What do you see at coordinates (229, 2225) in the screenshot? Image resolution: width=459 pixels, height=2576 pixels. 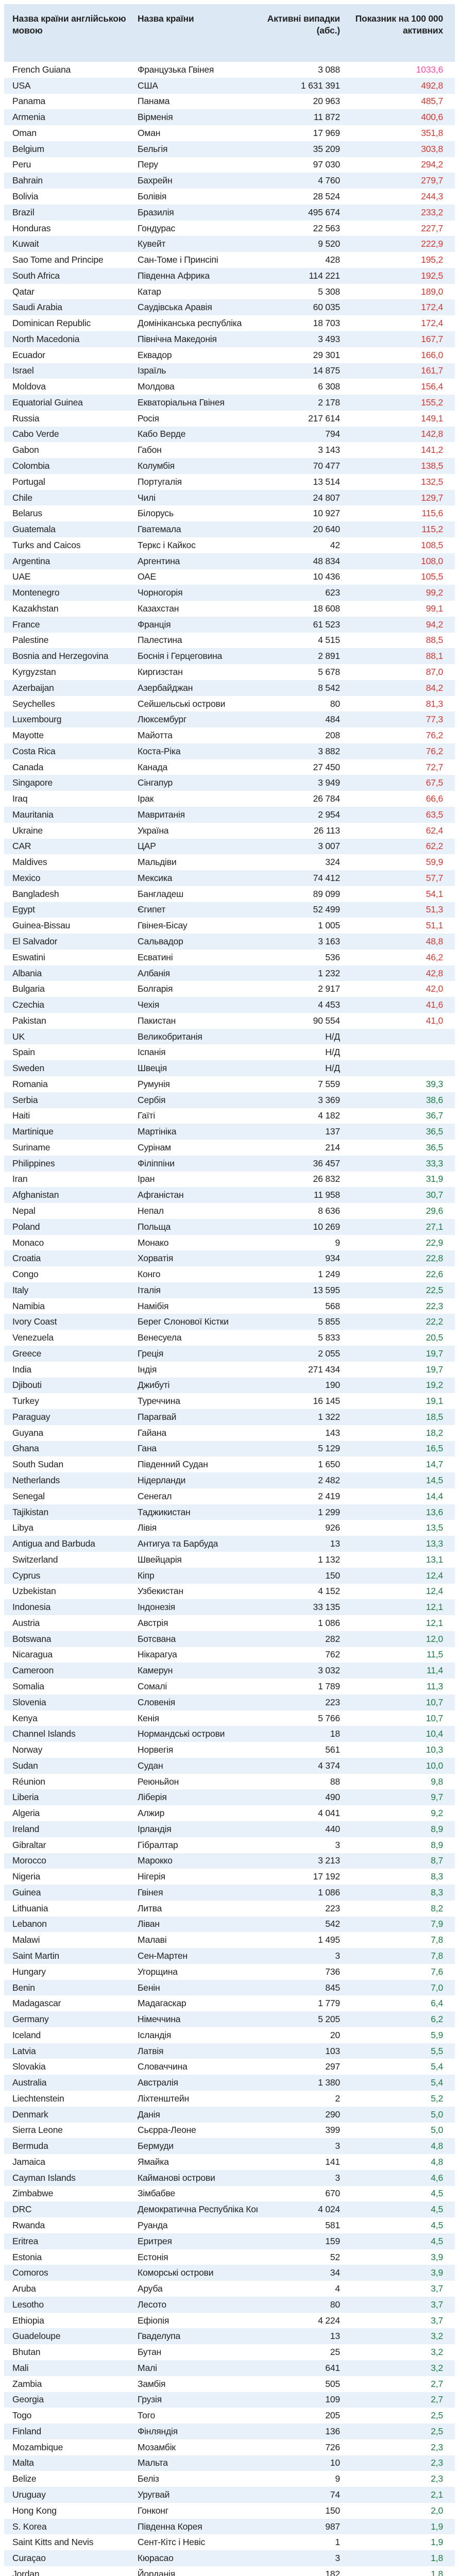 I see `table-row: Rwanda Руанда 581 4,5` at bounding box center [229, 2225].